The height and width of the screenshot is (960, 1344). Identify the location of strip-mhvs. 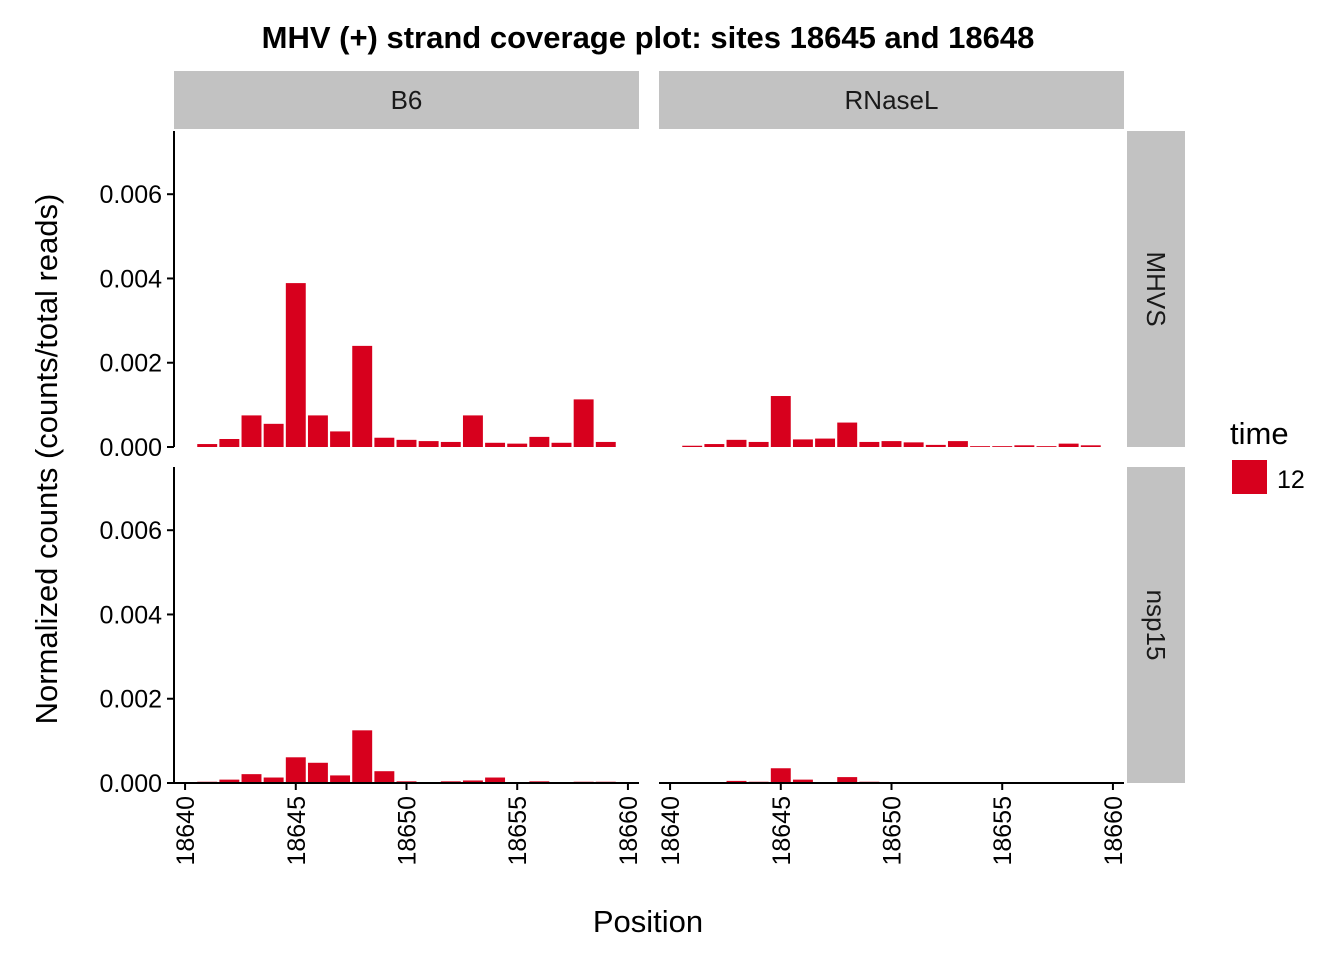
(1156, 289).